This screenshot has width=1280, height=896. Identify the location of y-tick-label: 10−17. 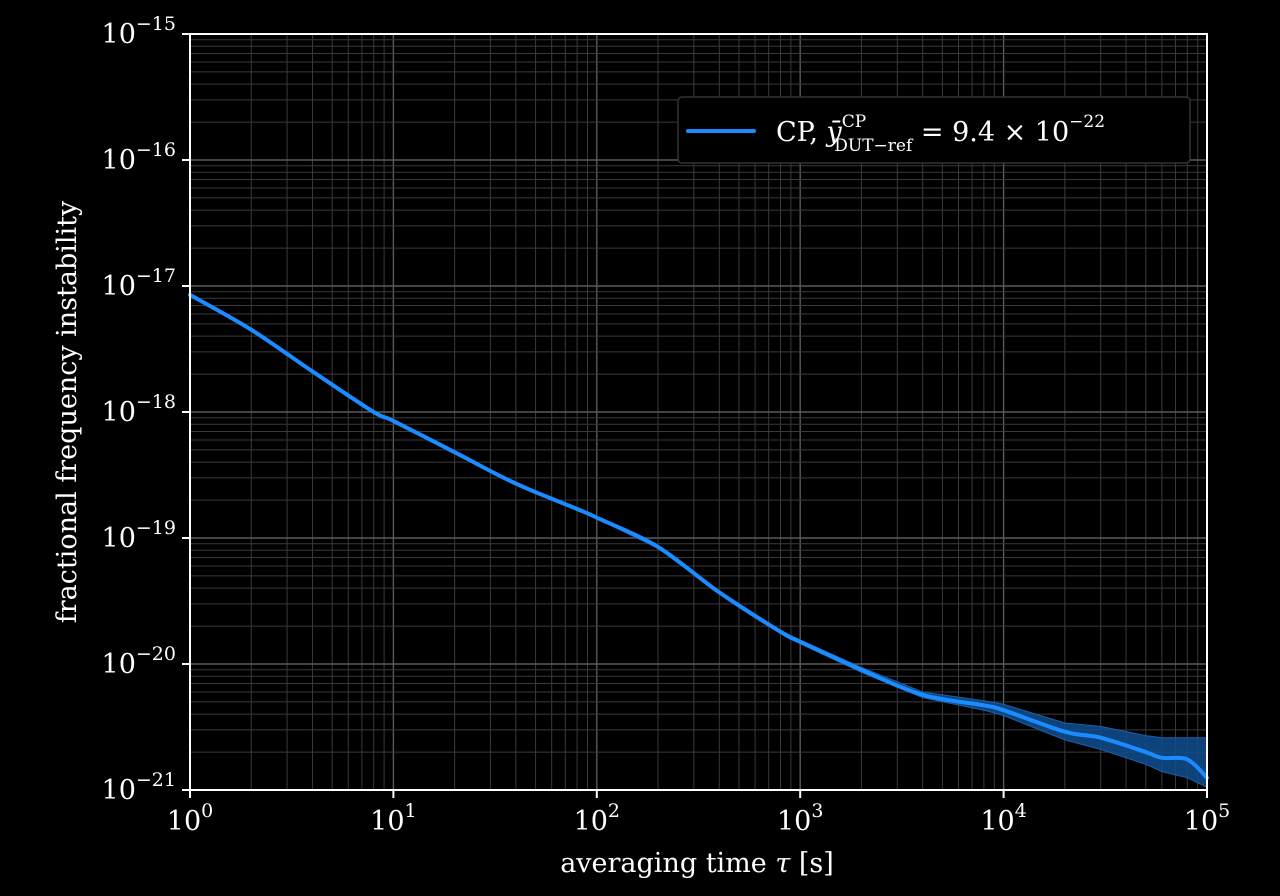
(139, 283).